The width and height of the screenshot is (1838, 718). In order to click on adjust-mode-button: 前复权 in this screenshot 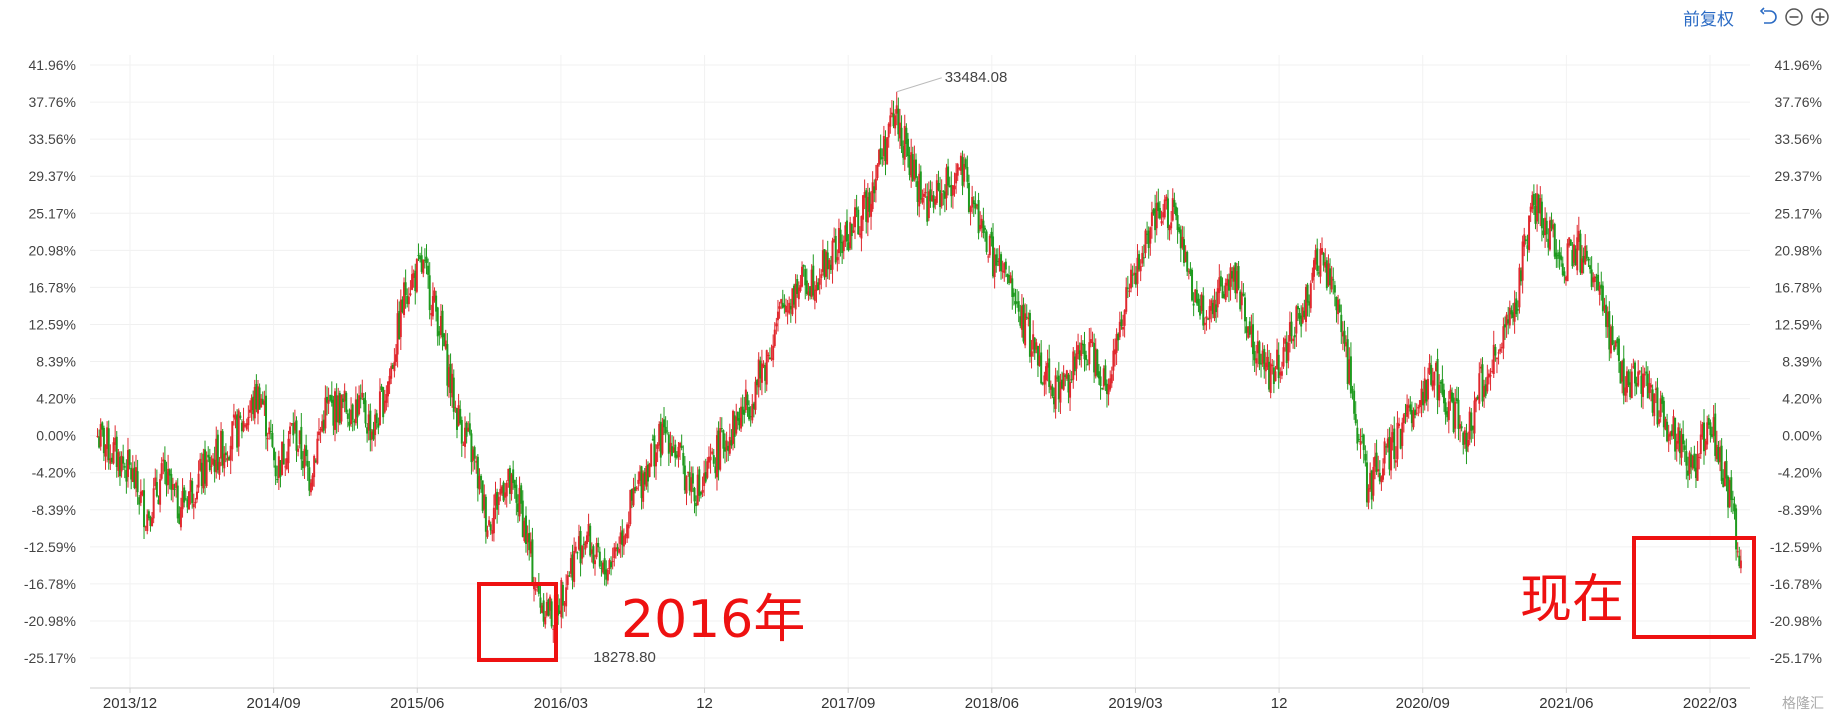, I will do `click(1708, 19)`.